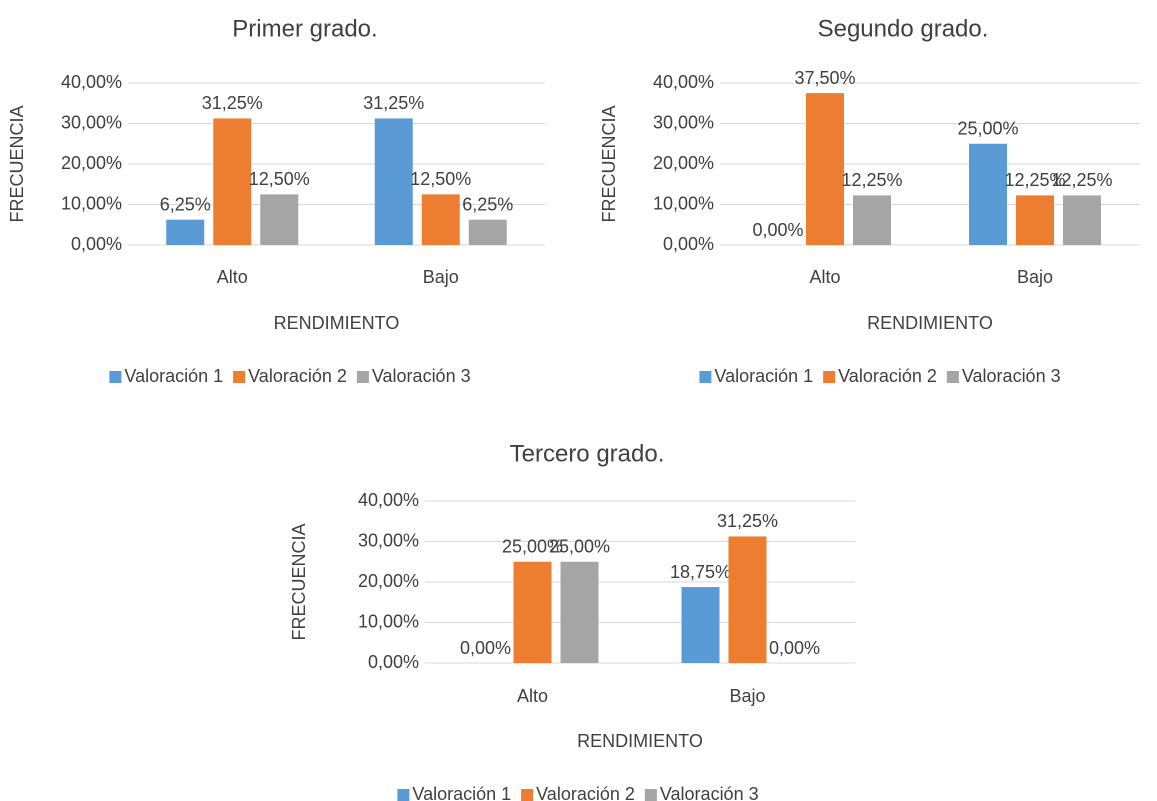  I want to click on data-label: 18,75%, so click(700, 572).